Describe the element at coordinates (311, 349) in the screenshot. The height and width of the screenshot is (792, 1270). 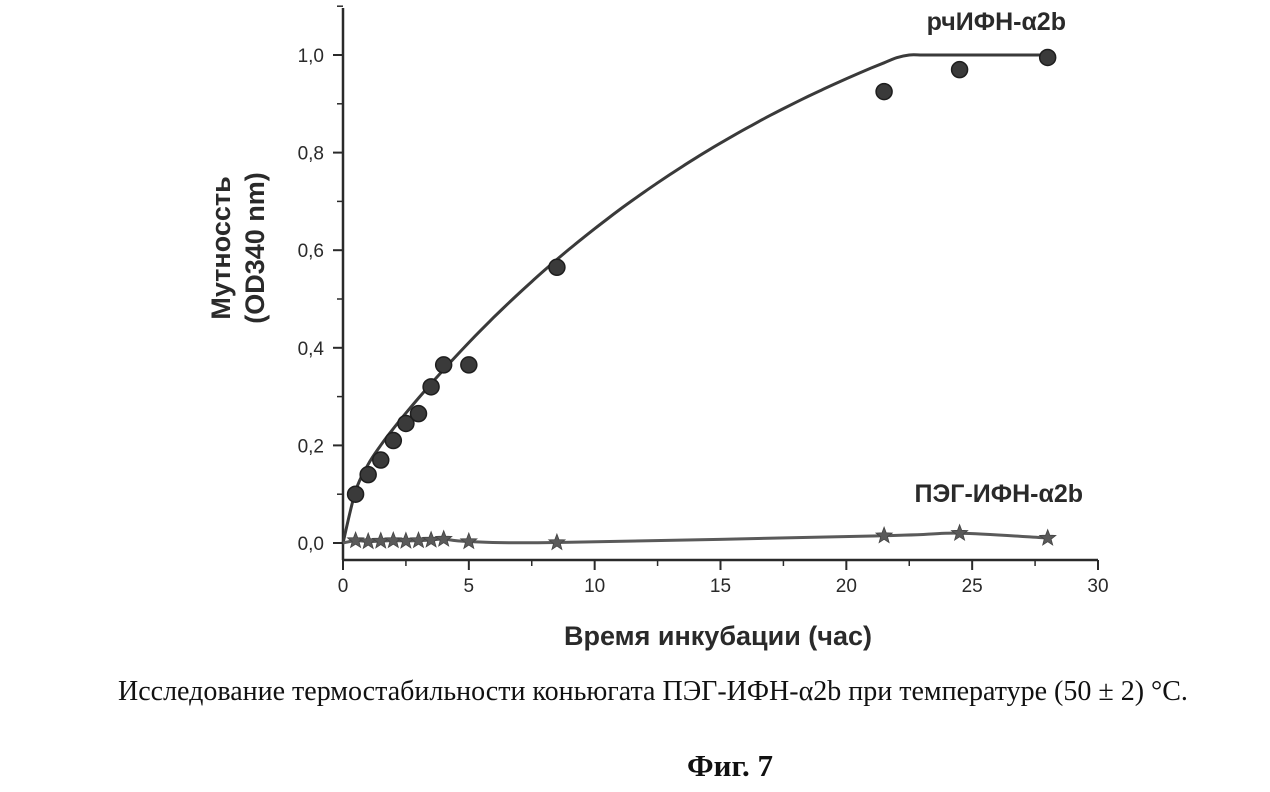
I see `y-tick-label: 0,4` at that location.